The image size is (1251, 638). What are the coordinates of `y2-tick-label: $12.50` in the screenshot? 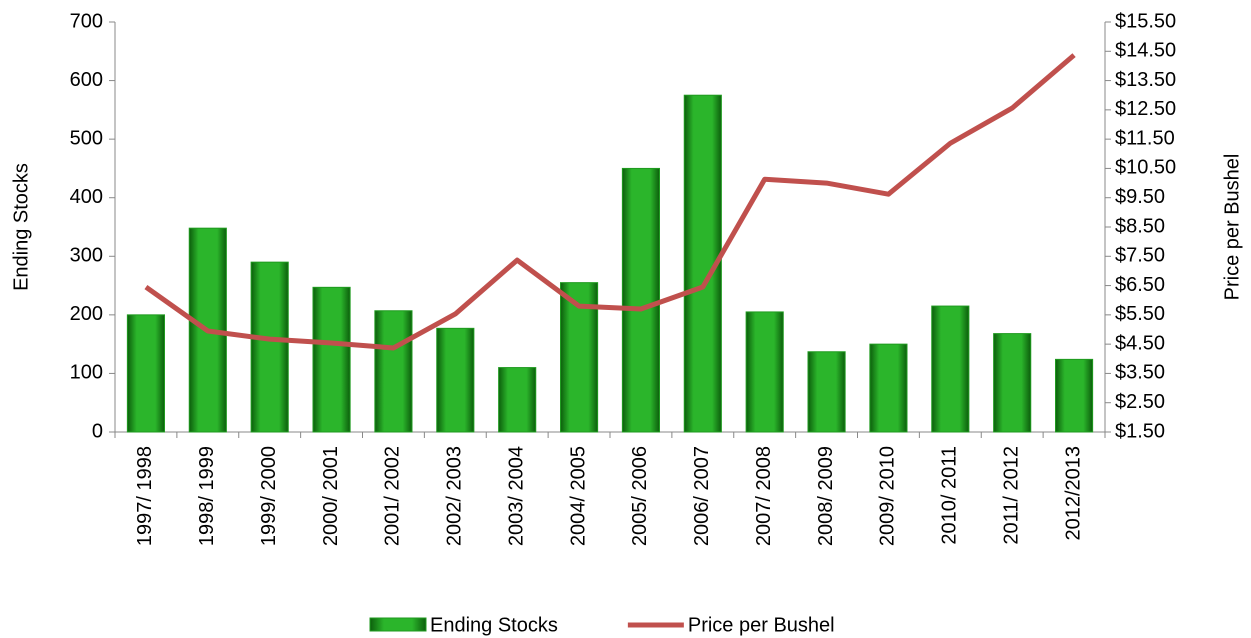 It's located at (1145, 109).